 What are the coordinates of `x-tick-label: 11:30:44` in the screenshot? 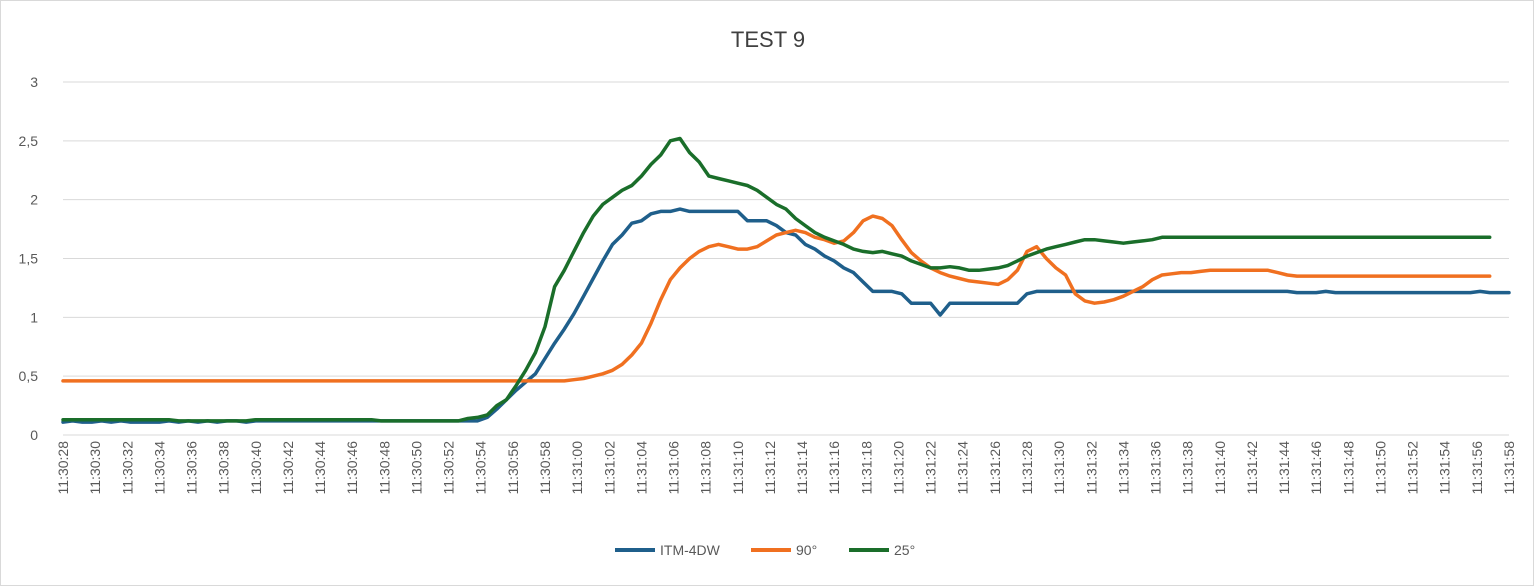 It's located at (320, 468).